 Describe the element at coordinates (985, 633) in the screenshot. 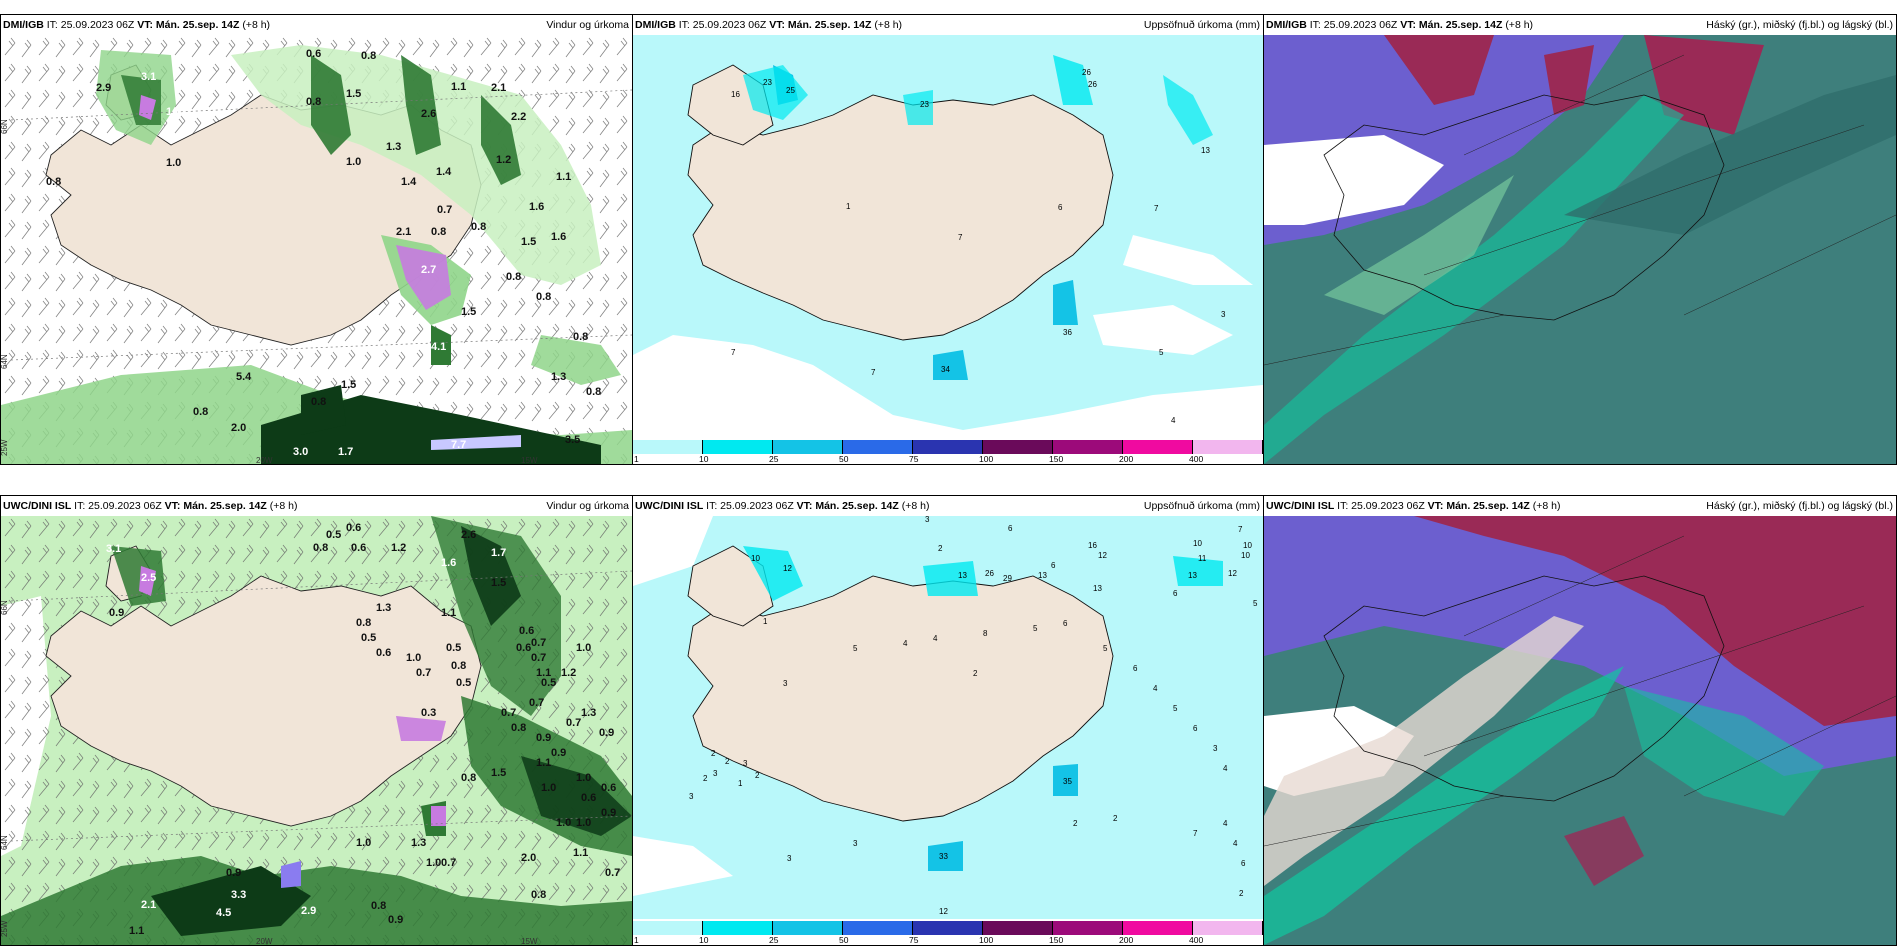

I see `svg-text: 8` at that location.